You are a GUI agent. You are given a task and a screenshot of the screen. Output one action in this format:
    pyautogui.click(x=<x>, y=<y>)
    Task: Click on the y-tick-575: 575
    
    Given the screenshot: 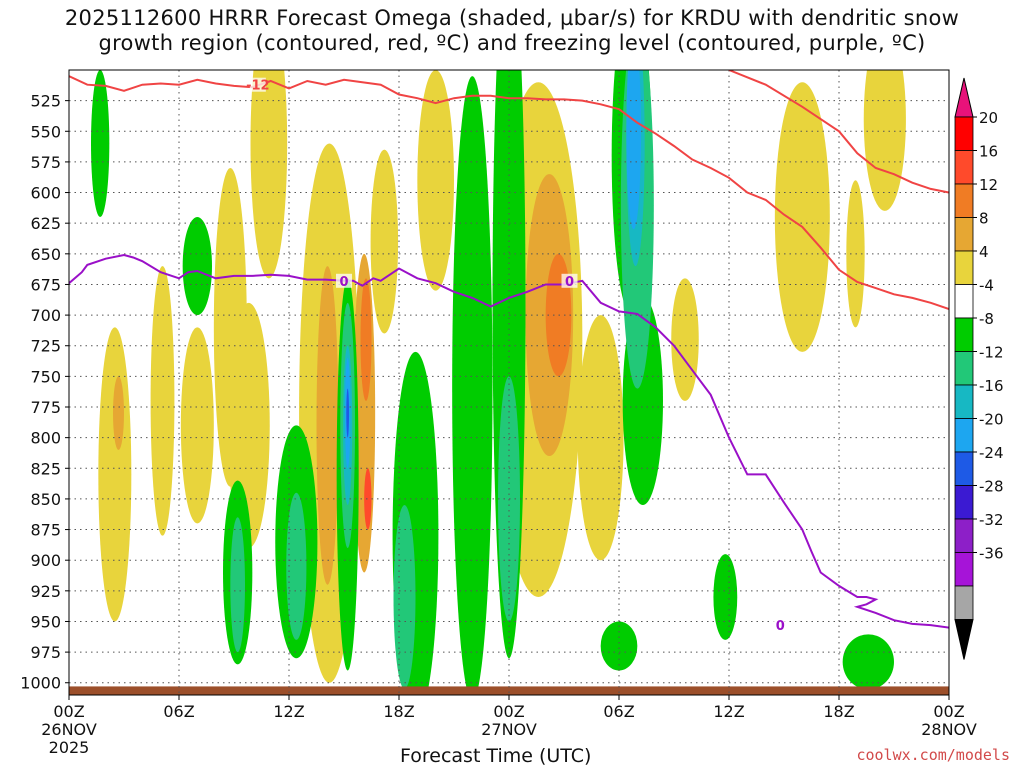 What is the action you would take?
    pyautogui.click(x=45, y=162)
    